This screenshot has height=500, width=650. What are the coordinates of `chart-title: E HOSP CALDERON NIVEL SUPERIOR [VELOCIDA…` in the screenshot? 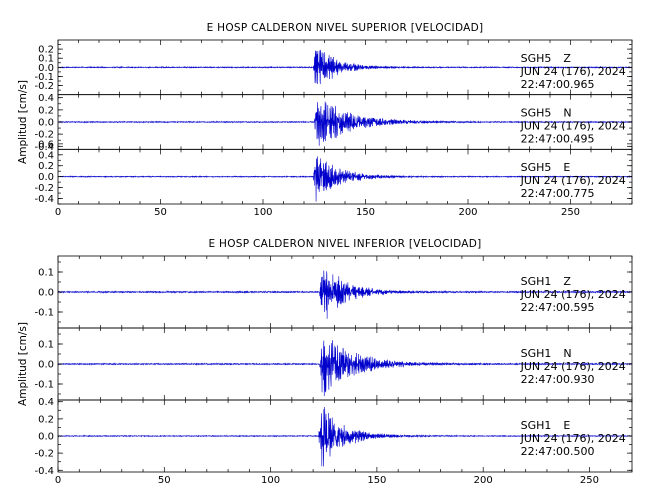 It's located at (345, 28).